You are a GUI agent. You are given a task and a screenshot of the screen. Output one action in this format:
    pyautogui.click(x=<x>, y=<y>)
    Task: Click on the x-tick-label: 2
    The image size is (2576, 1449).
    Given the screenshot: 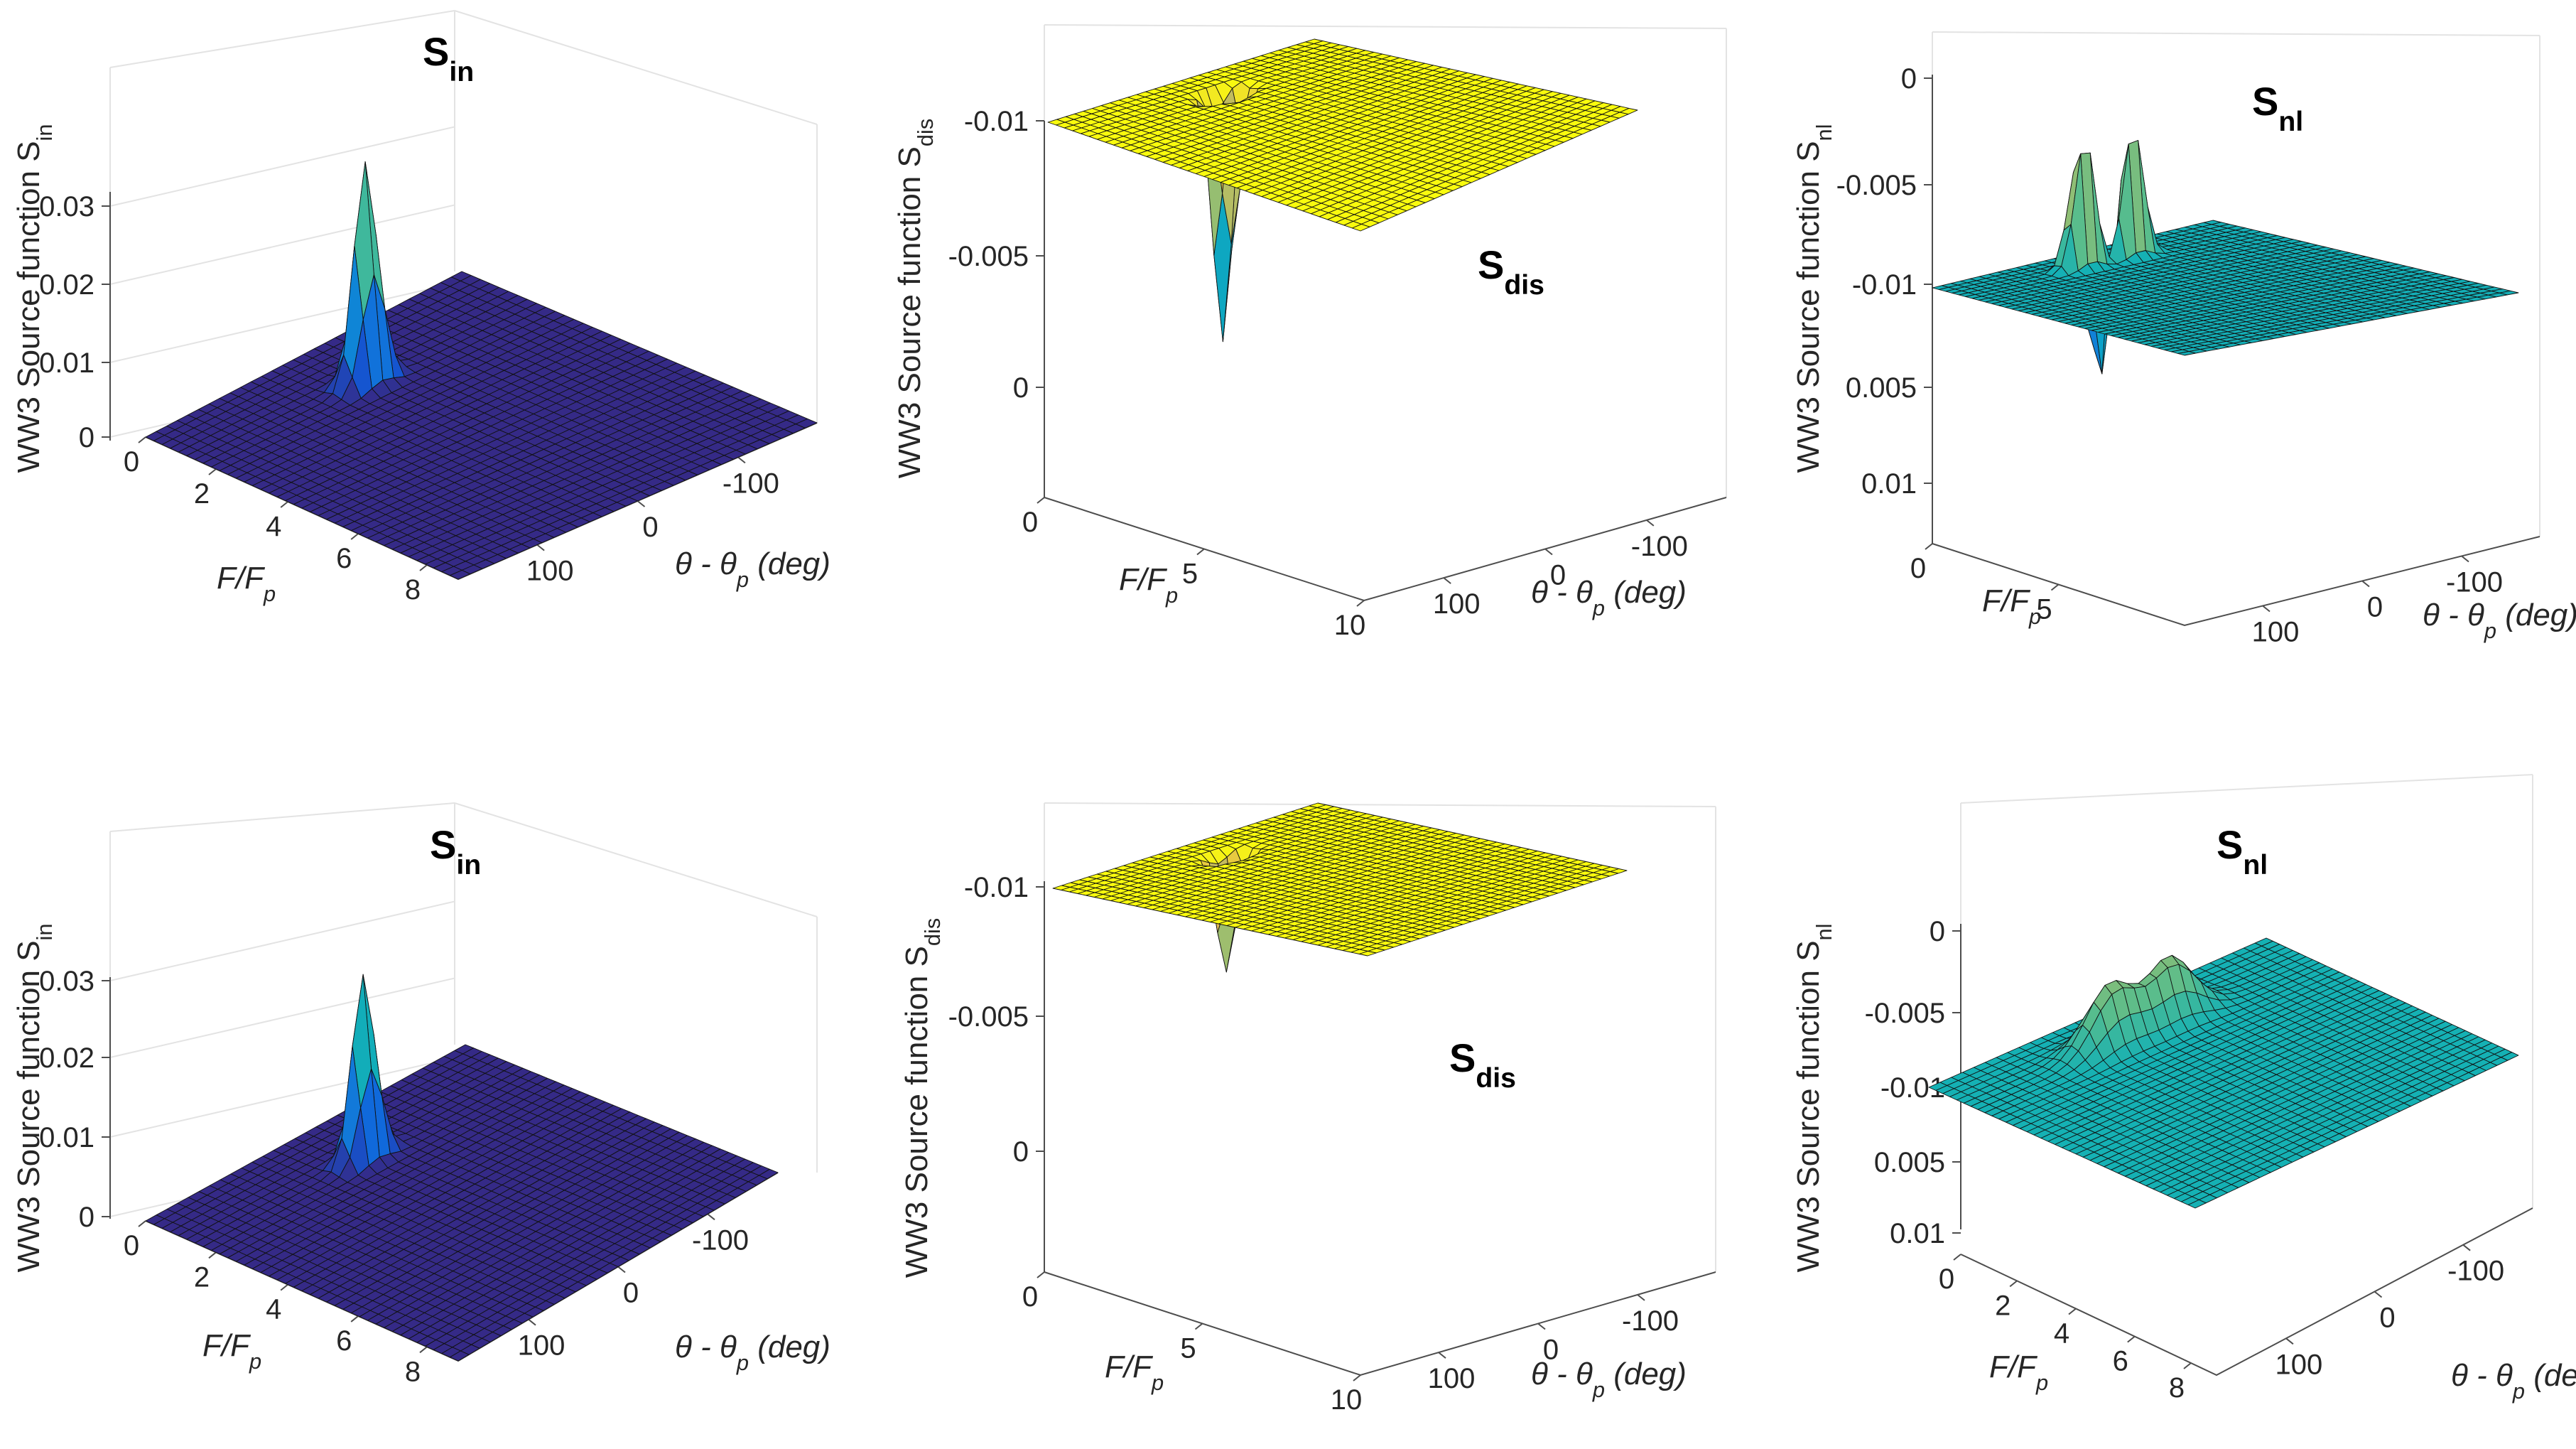 What is the action you would take?
    pyautogui.click(x=202, y=1277)
    